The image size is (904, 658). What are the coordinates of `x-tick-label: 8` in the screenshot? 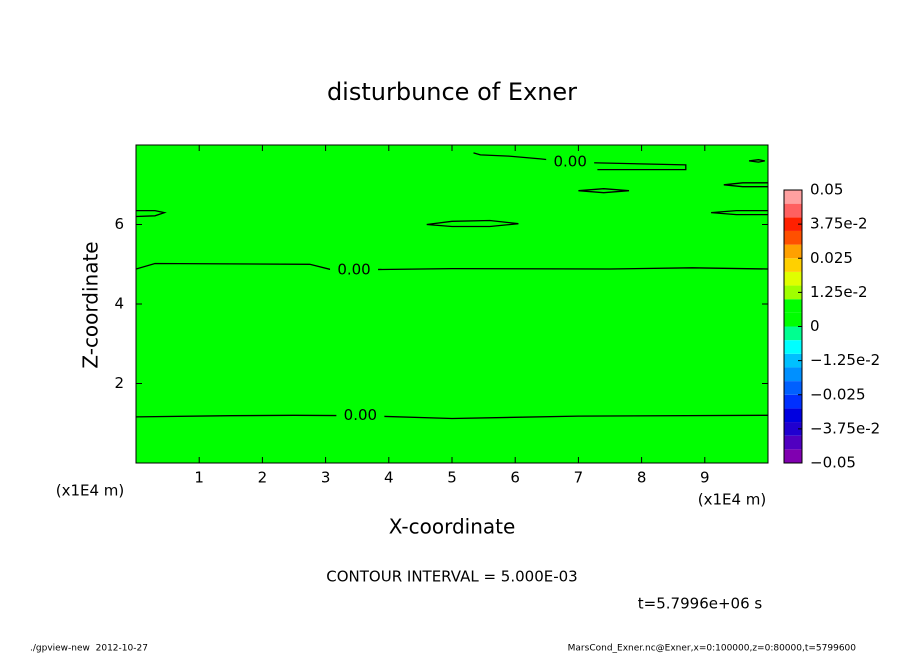 It's located at (642, 478).